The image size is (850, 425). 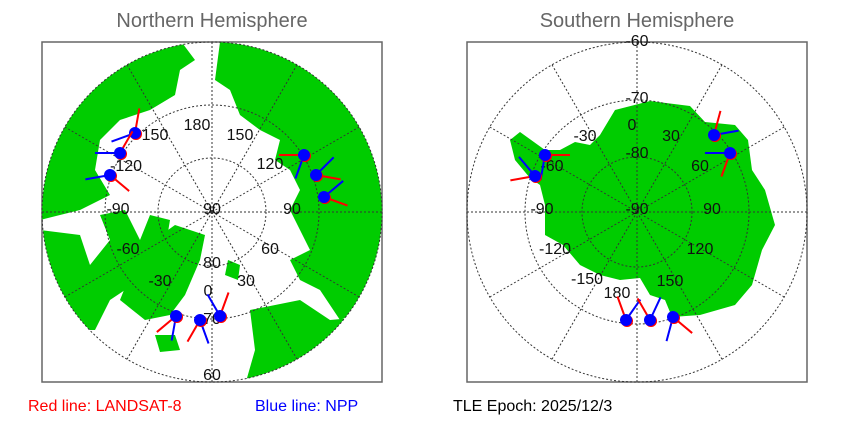 What do you see at coordinates (632, 125) in the screenshot?
I see `south-lon-label: 0` at bounding box center [632, 125].